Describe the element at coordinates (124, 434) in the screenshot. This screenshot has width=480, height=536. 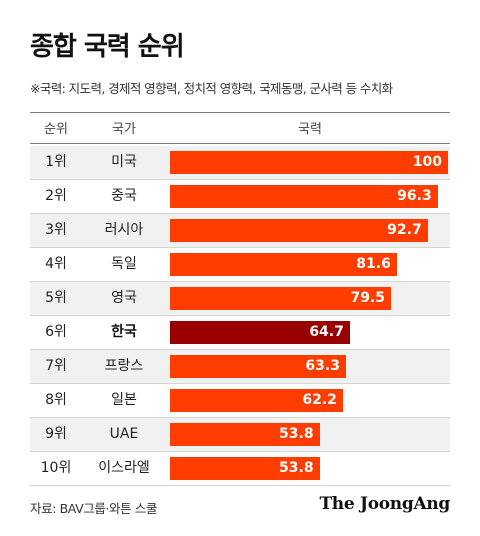
I see `country-label: UAE` at that location.